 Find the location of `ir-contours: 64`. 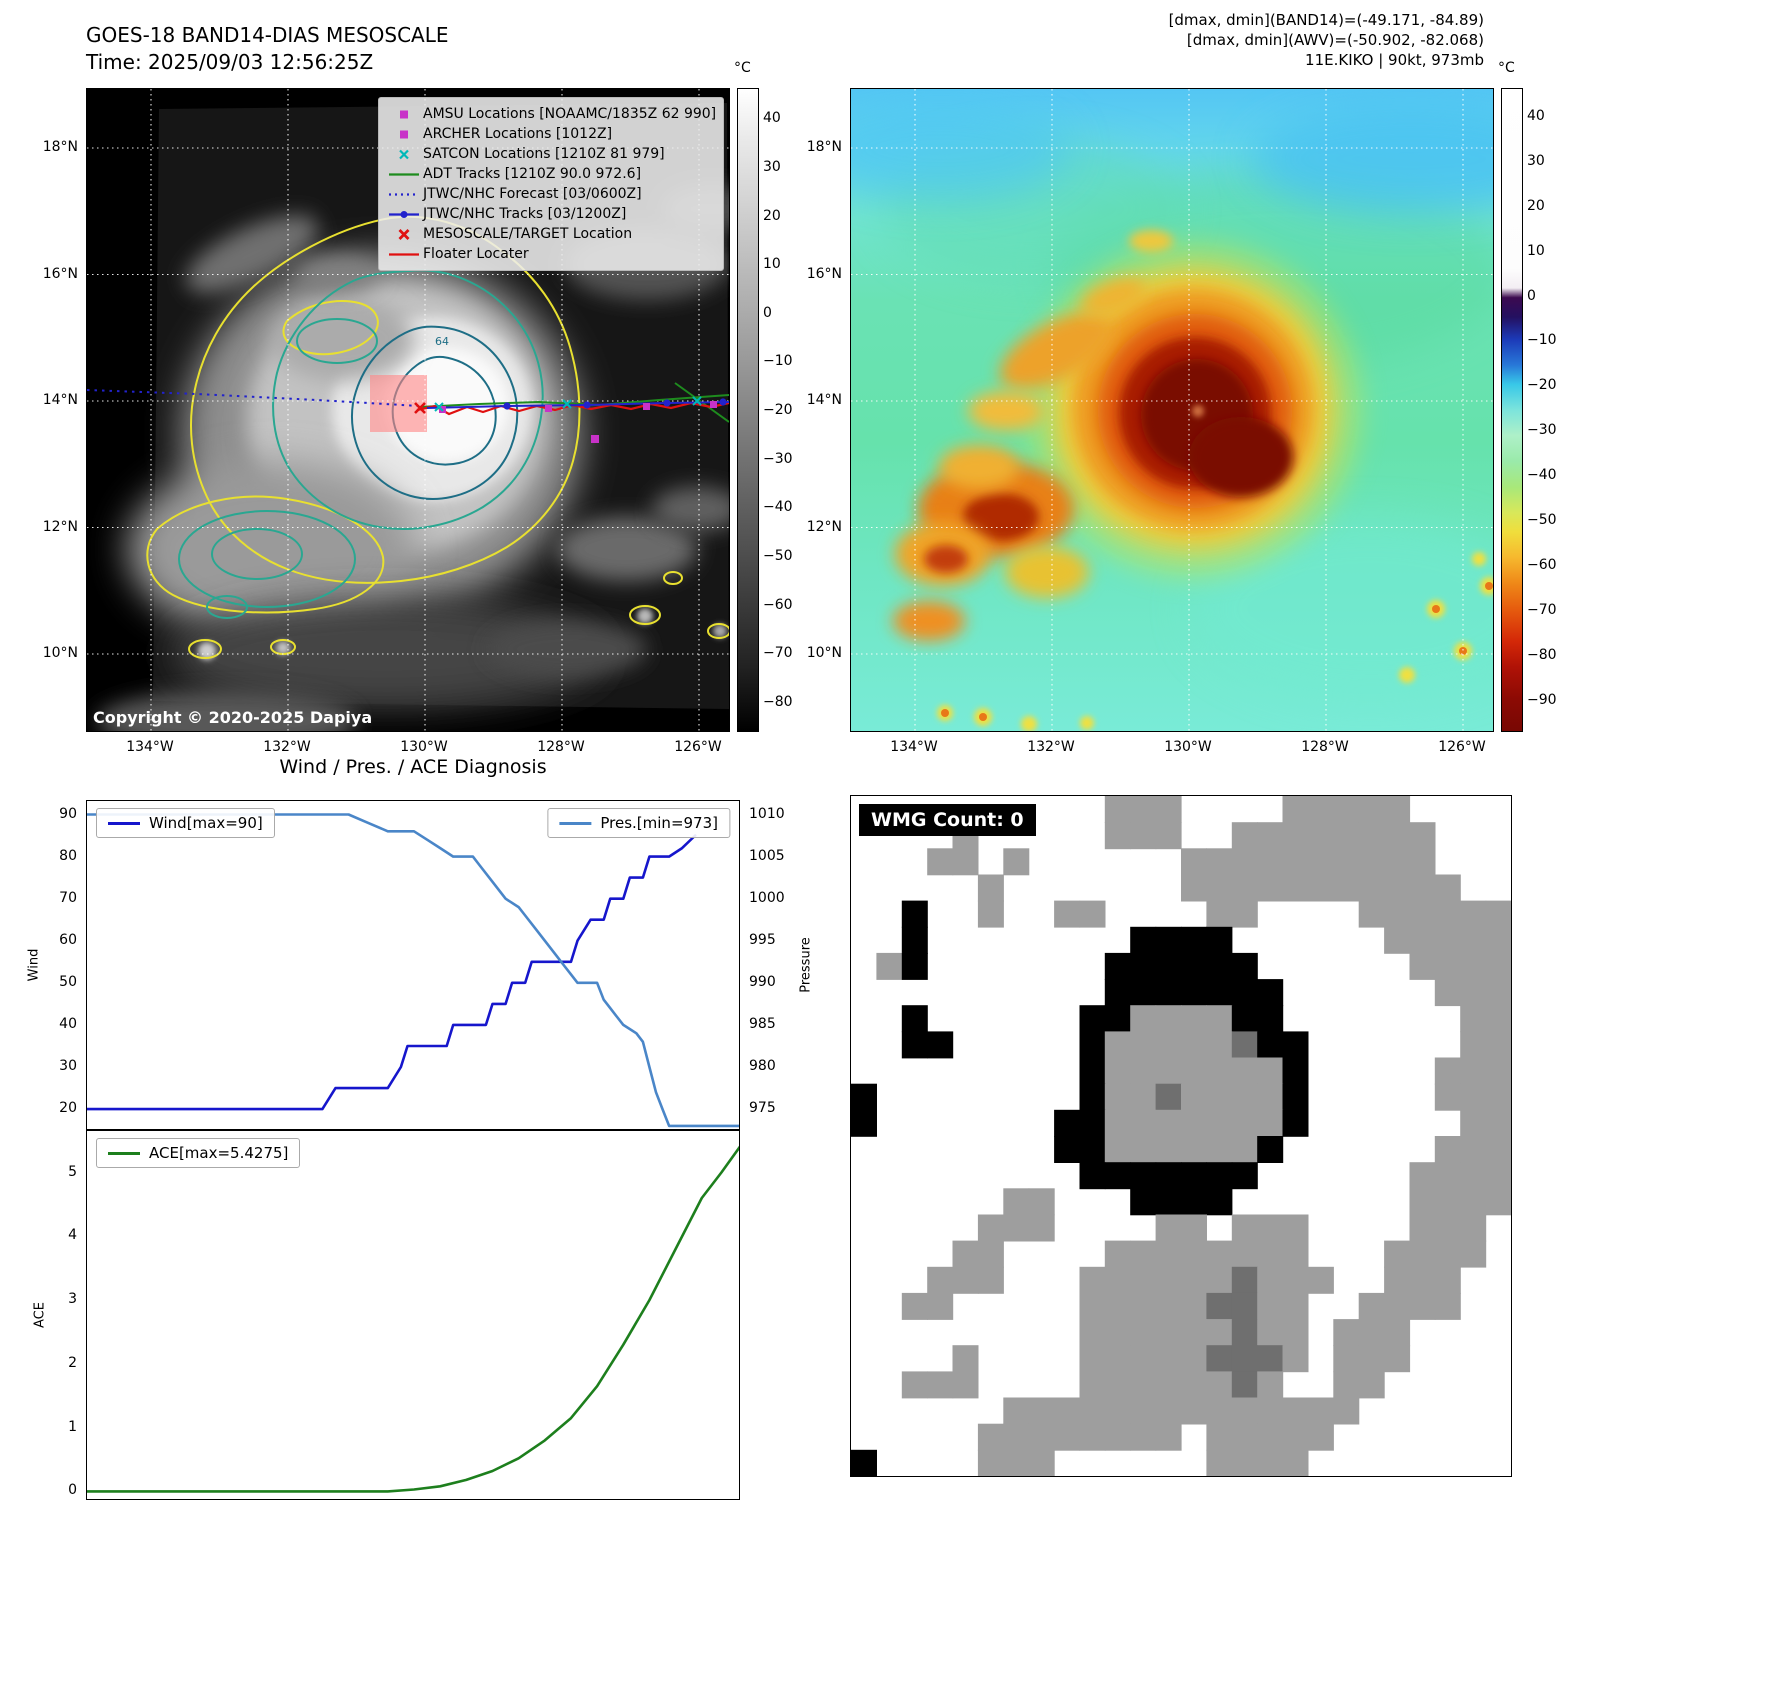

ir-contours: 64 is located at coordinates (437, 437).